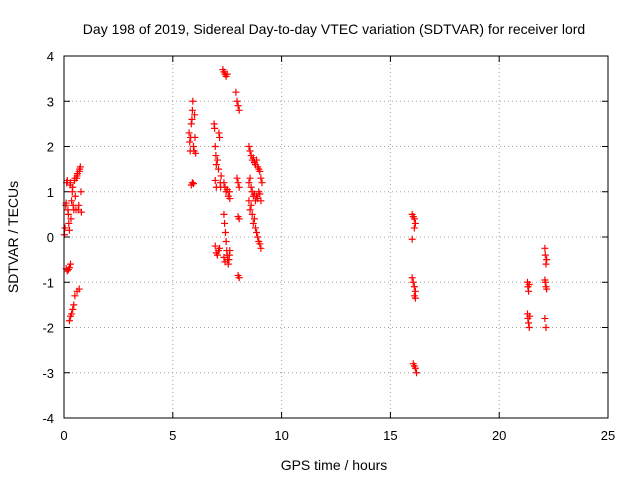 Image resolution: width=640 pixels, height=480 pixels. Describe the element at coordinates (48, 373) in the screenshot. I see `y-tick-label: -3` at that location.